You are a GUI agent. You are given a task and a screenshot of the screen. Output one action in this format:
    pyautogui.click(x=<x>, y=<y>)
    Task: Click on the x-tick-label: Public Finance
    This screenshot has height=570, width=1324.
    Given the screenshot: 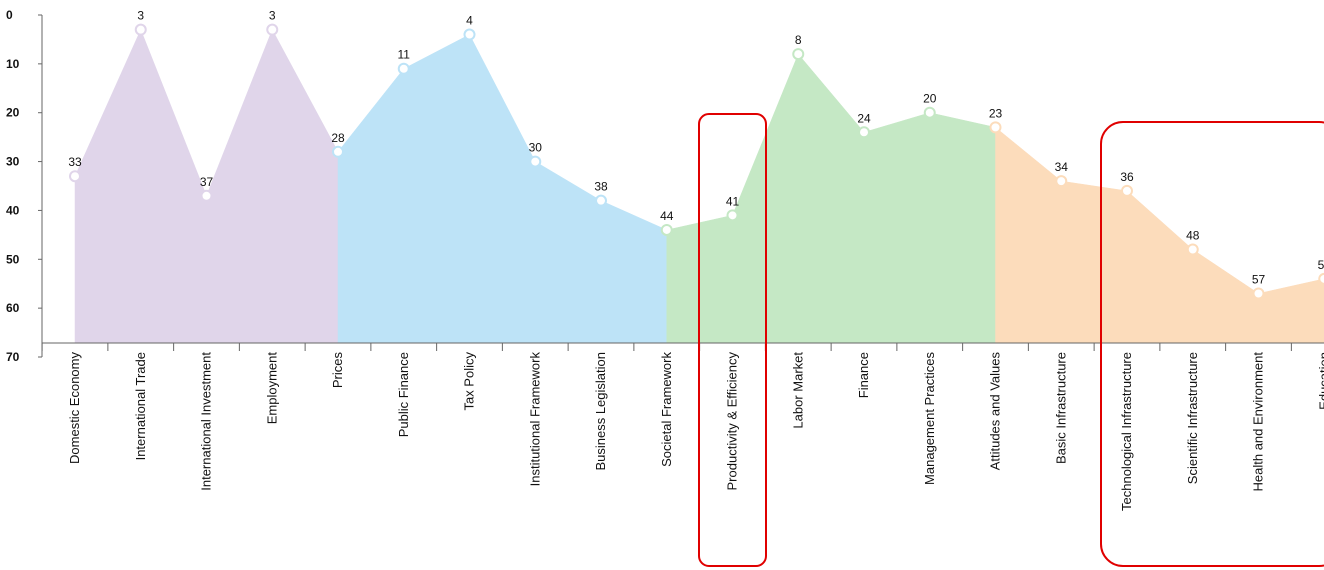 What is the action you would take?
    pyautogui.click(x=403, y=394)
    